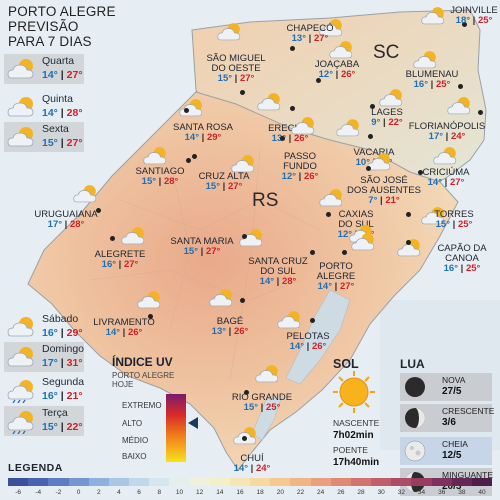 Image resolution: width=500 pixels, height=500 pixels. What do you see at coordinates (401, 492) in the screenshot?
I see `scale-tick: 32` at bounding box center [401, 492].